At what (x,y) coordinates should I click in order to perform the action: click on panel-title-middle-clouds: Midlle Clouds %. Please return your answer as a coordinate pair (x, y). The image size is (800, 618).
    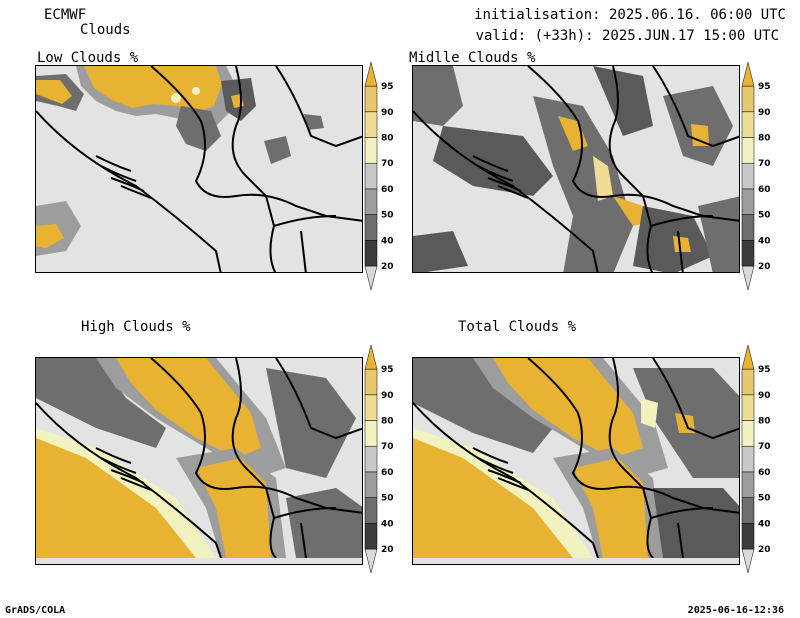
    Looking at the image, I should click on (472, 58).